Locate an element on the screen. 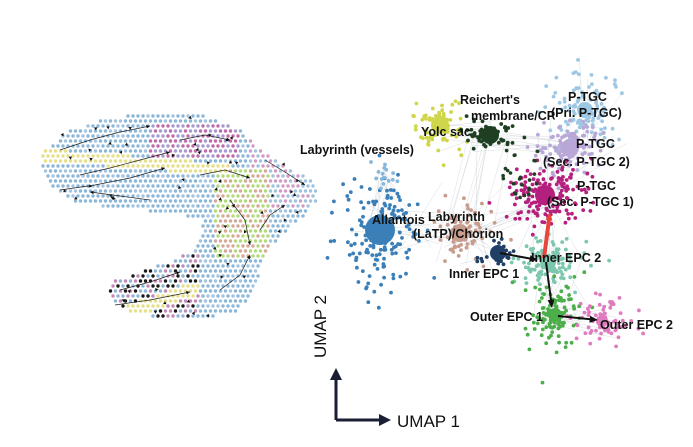 This screenshot has width=693, height=447. label-sec-ptgc2: P-TGC is located at coordinates (595, 144).